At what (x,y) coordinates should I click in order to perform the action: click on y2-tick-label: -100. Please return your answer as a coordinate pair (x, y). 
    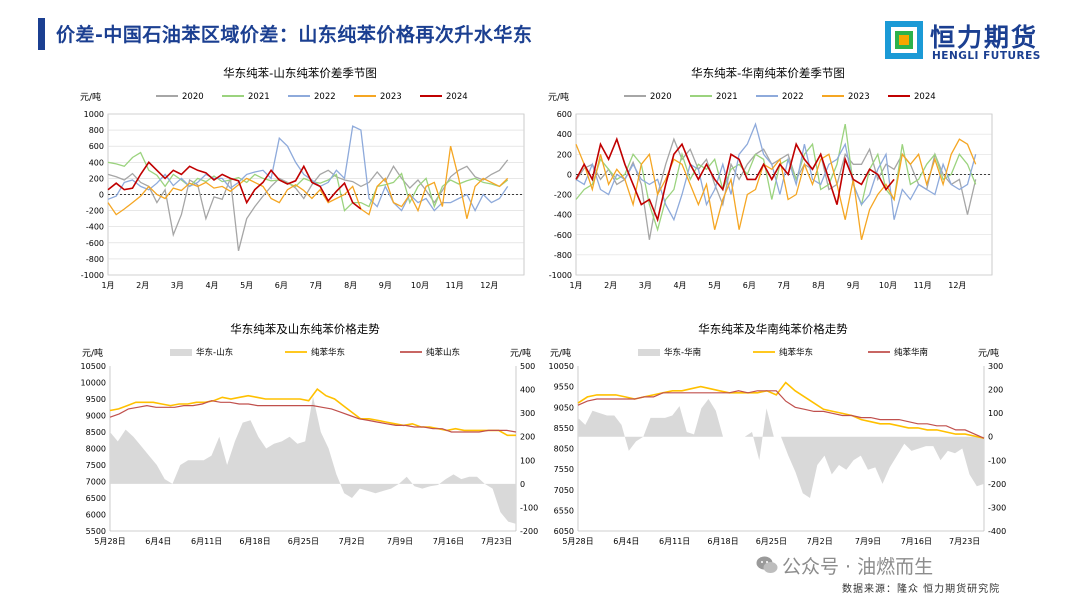
    Looking at the image, I should click on (529, 507).